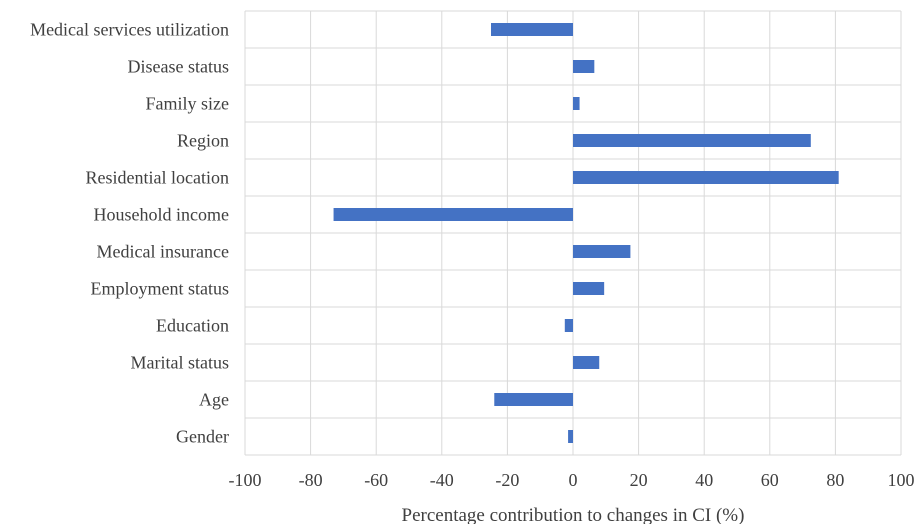 This screenshot has width=919, height=524. Describe the element at coordinates (157, 178) in the screenshot. I see `category-label: Residential location` at that location.